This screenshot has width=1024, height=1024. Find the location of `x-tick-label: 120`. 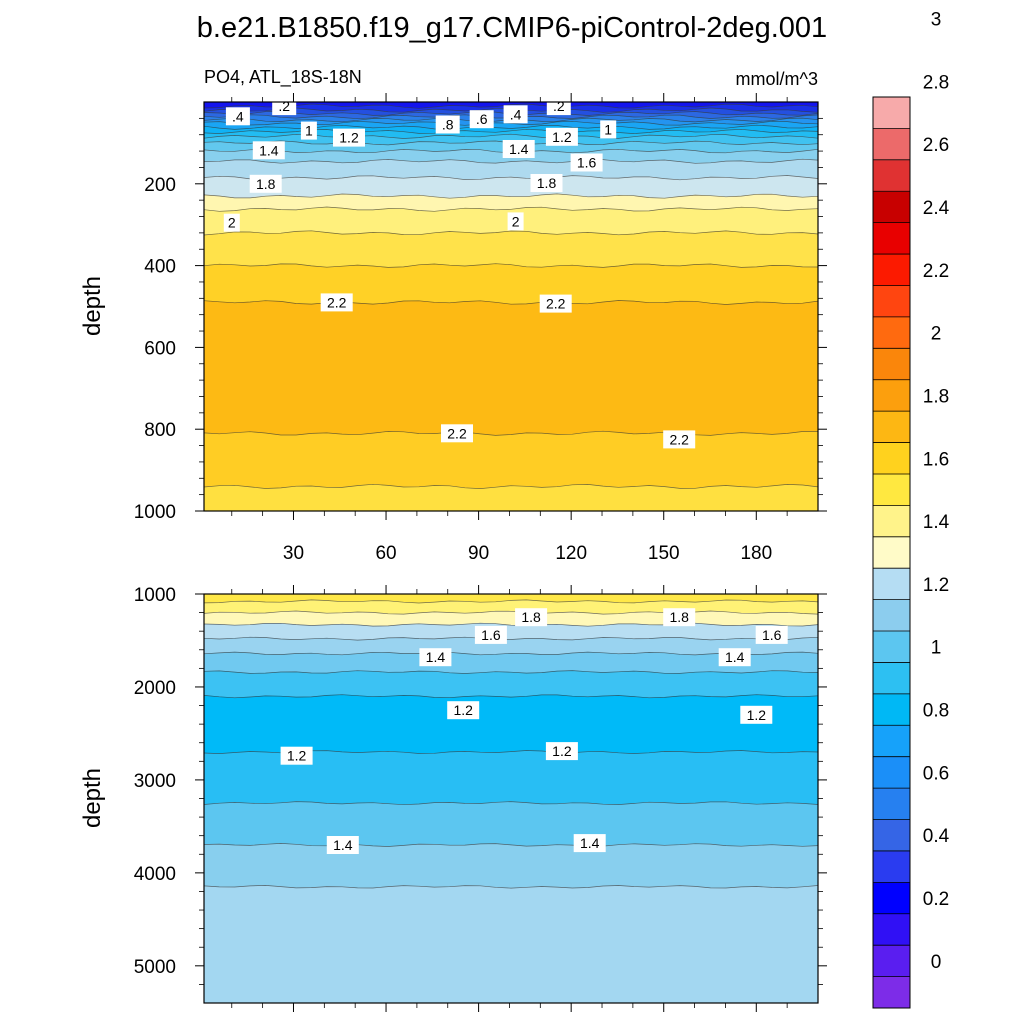

x-tick-label: 120 is located at coordinates (571, 553).